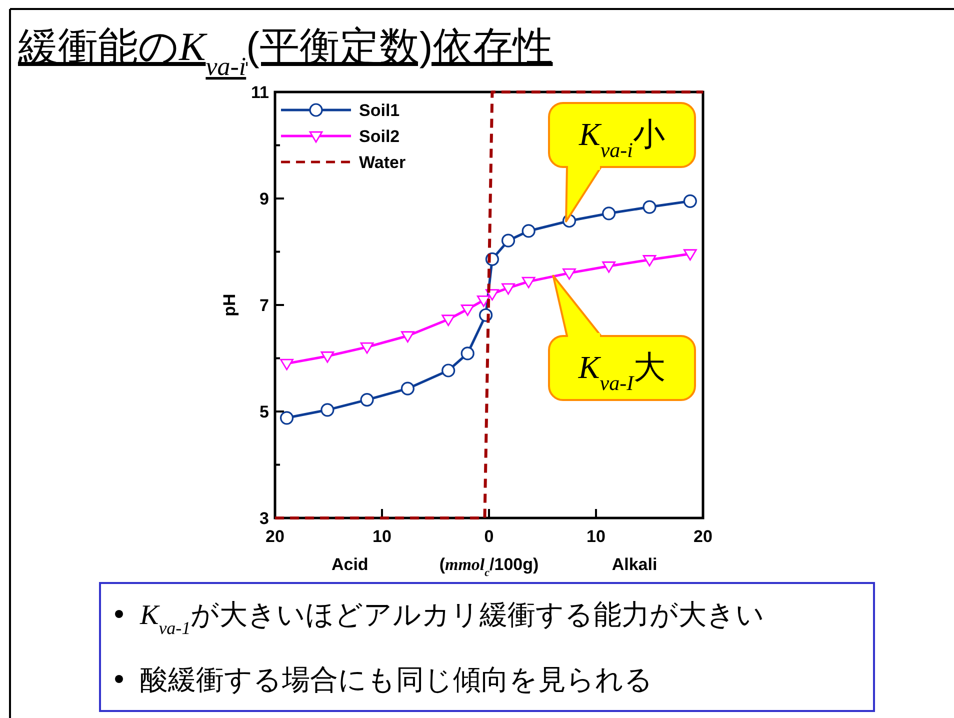  Describe the element at coordinates (379, 110) in the screenshot. I see `legend-label: Soil1` at that location.